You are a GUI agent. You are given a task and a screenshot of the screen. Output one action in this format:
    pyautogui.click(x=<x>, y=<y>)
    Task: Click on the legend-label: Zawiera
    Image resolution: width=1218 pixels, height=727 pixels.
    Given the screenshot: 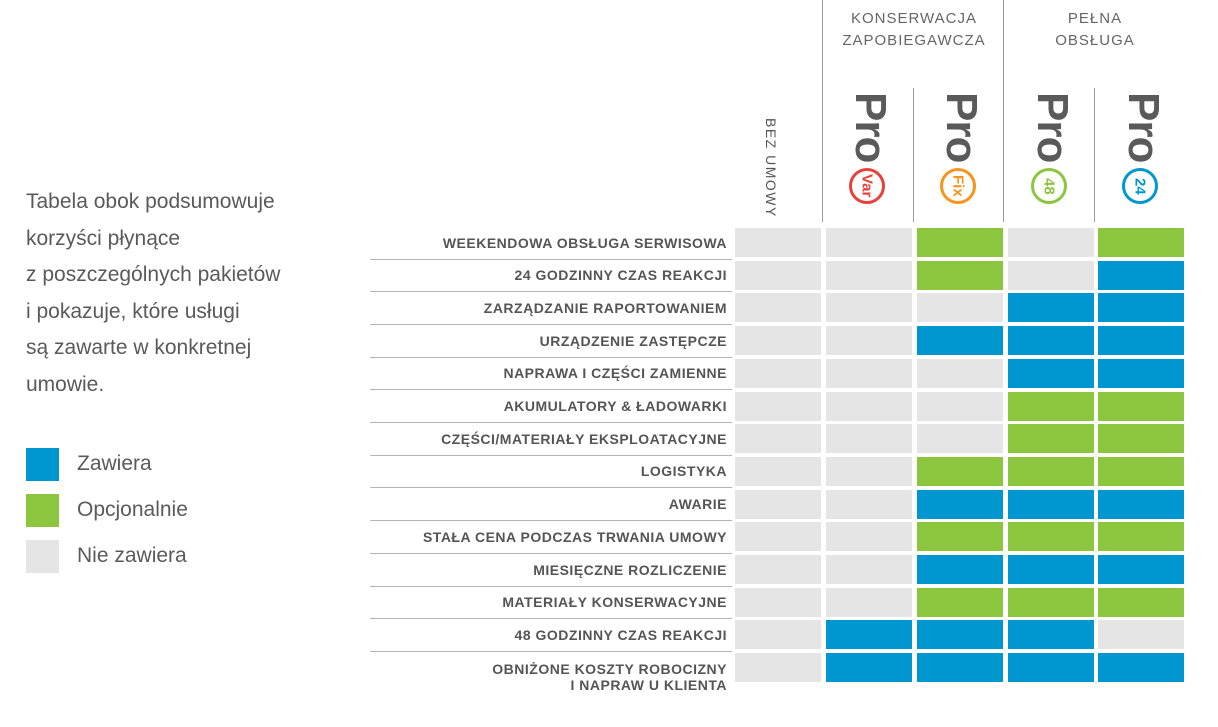 What is the action you would take?
    pyautogui.click(x=114, y=463)
    